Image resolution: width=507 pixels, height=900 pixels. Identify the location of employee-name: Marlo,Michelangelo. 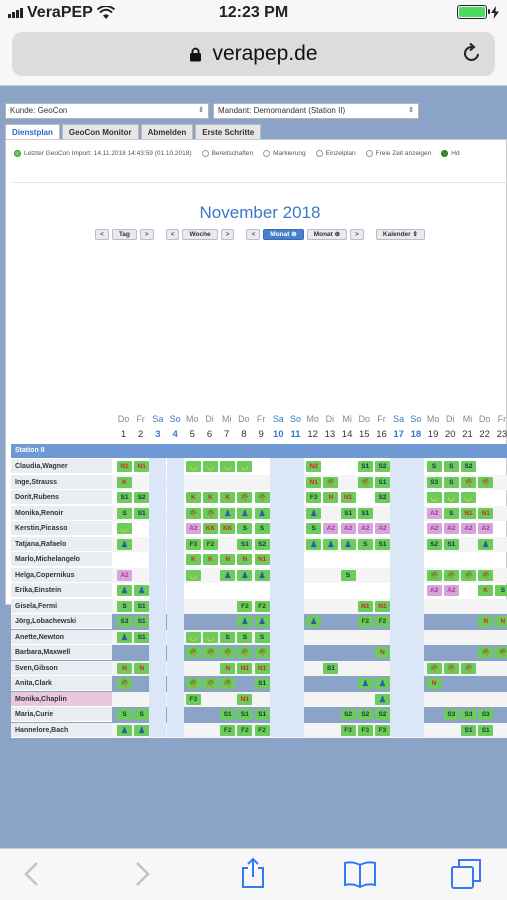
(61, 559).